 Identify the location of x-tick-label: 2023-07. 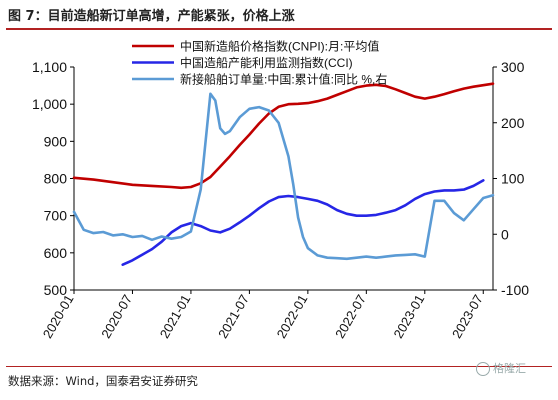
(467, 316).